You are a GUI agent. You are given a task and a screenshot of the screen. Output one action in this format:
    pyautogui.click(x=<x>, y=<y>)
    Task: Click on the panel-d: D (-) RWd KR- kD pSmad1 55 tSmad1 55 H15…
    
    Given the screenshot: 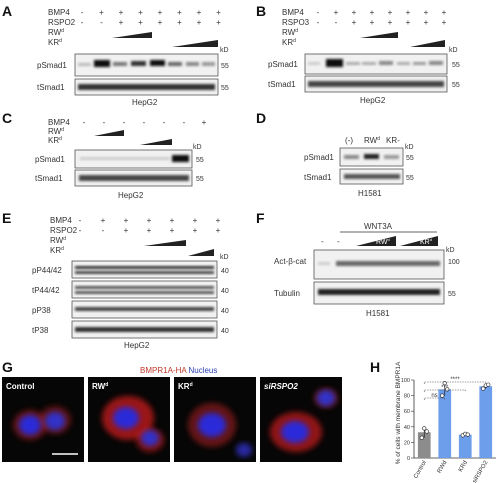 What is the action you would take?
    pyautogui.click(x=335, y=154)
    